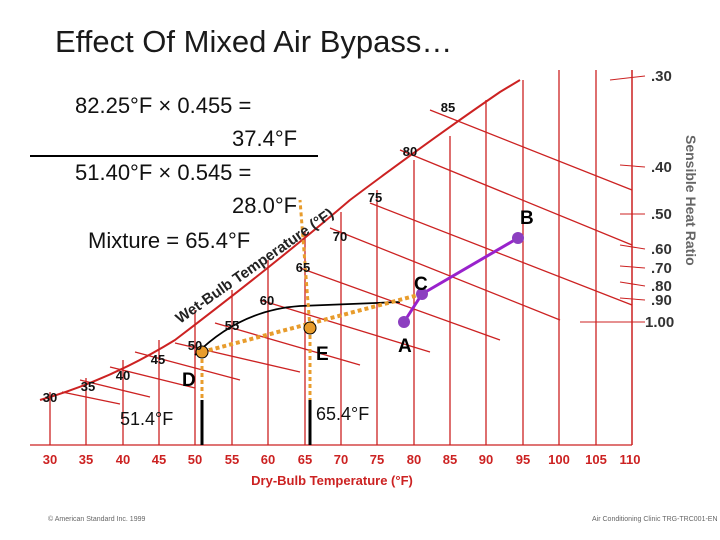  I want to click on temp-e-label: 65.4°F, so click(342, 414).